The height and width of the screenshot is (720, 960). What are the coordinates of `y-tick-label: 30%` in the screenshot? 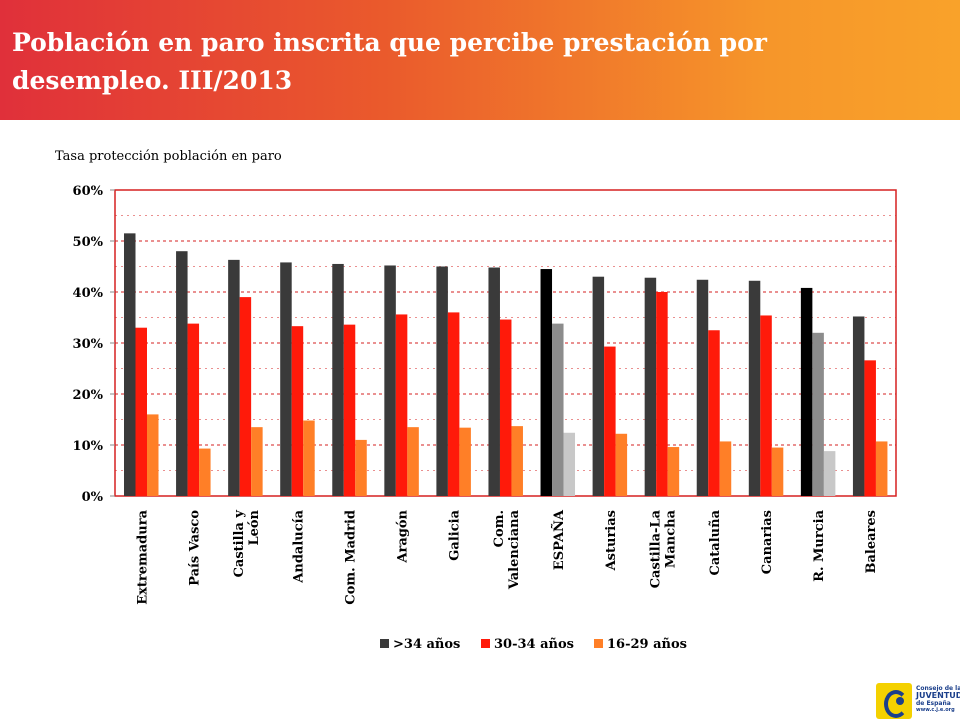 It's located at (88, 344).